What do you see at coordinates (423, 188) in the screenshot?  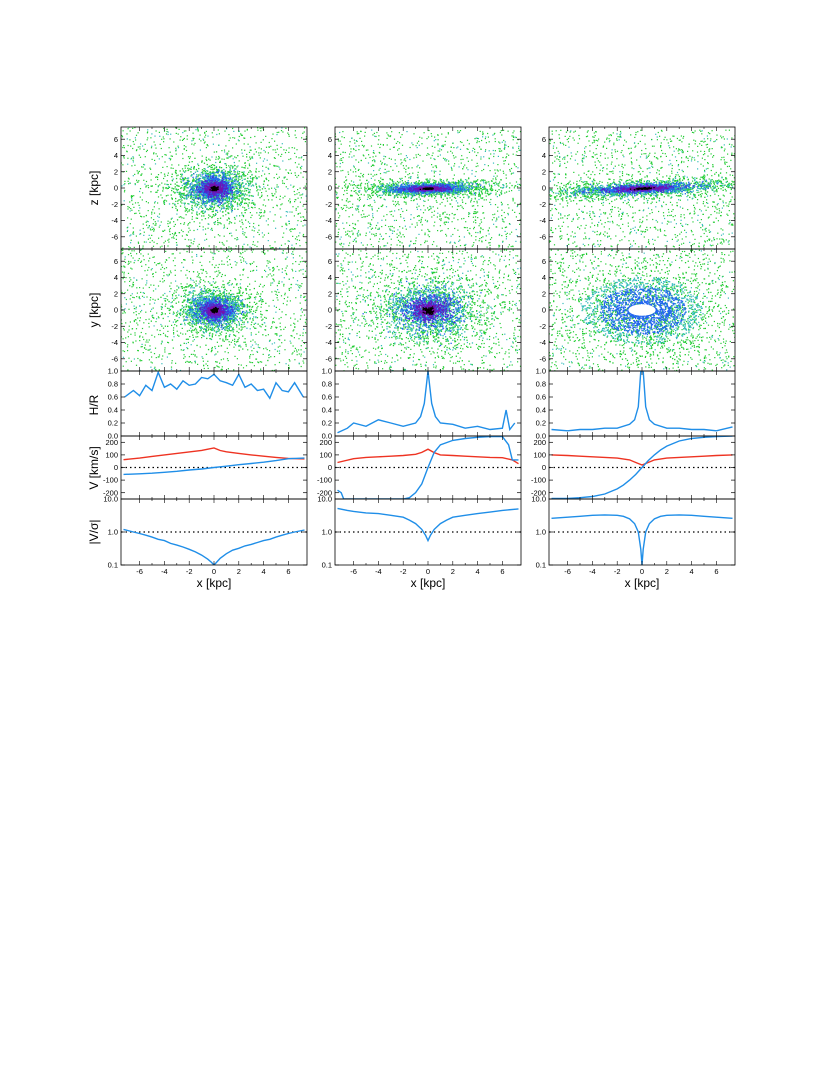 I see `panel-z-x-projection-col2: 6 4 2 0 -2 -4 -6` at bounding box center [423, 188].